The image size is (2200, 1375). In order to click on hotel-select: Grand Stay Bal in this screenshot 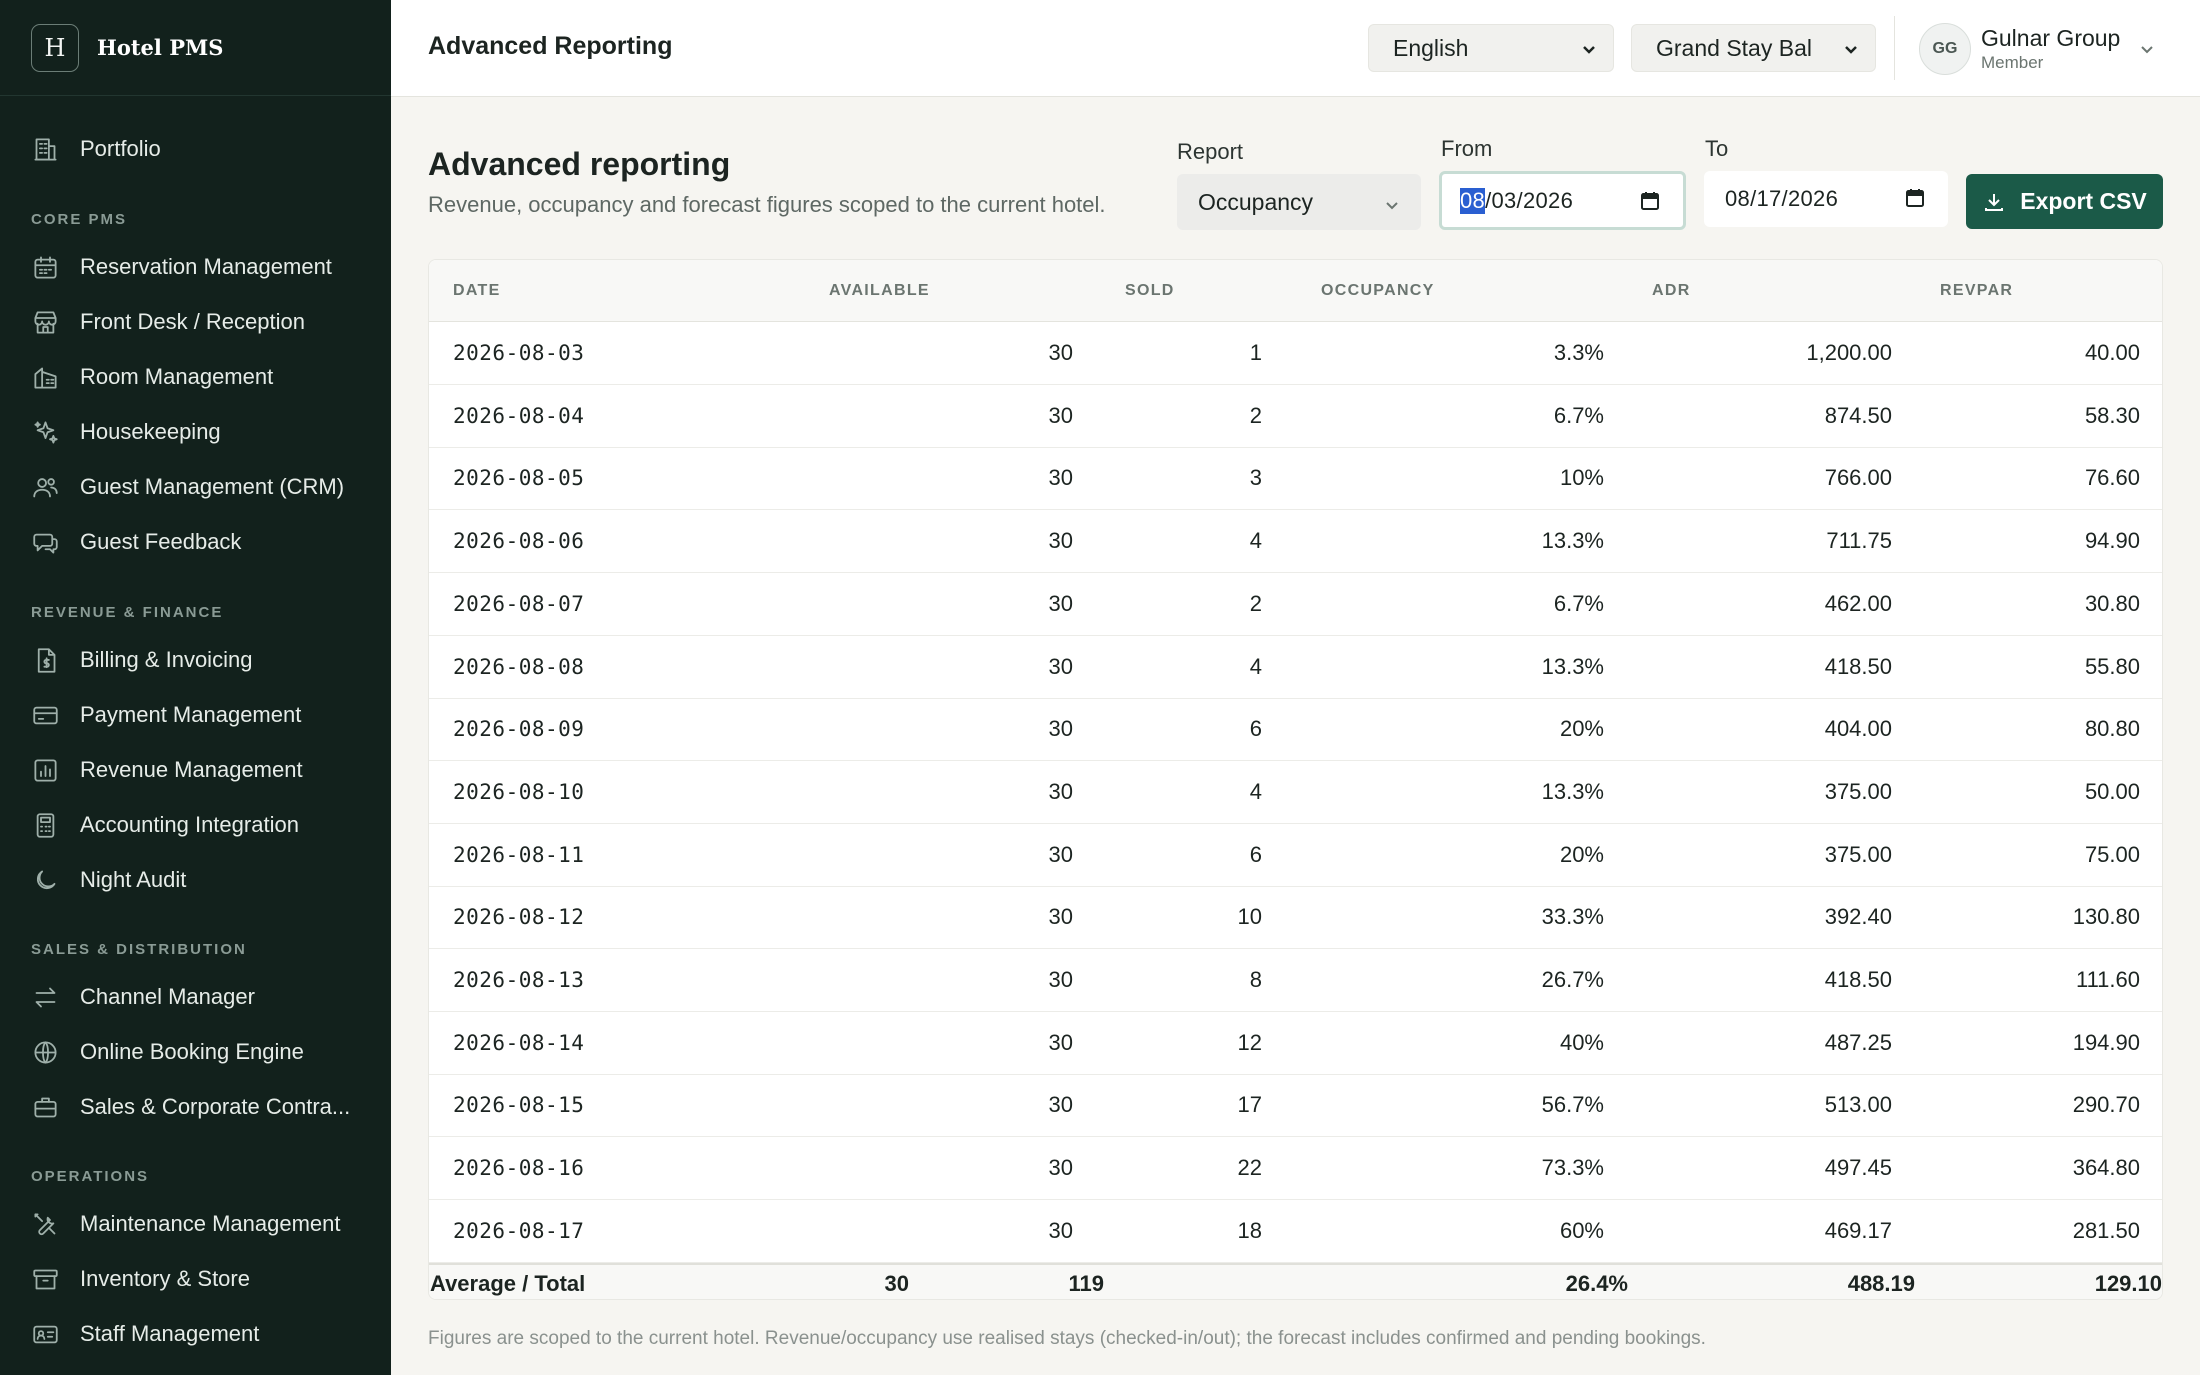, I will do `click(1753, 48)`.